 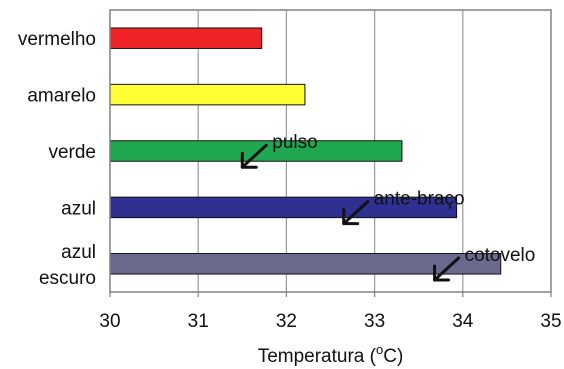 What do you see at coordinates (330, 312) in the screenshot?
I see `x-axis-ticks: 30 31 32 33 34 35` at bounding box center [330, 312].